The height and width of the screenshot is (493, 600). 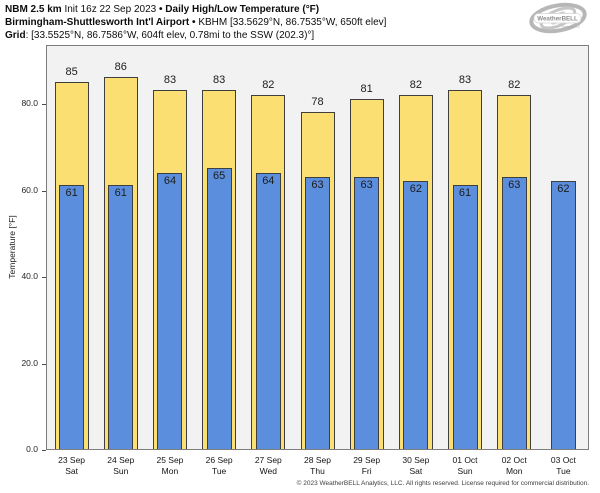 I want to click on x-tick-label: 29 Sep Fri, so click(x=366, y=466).